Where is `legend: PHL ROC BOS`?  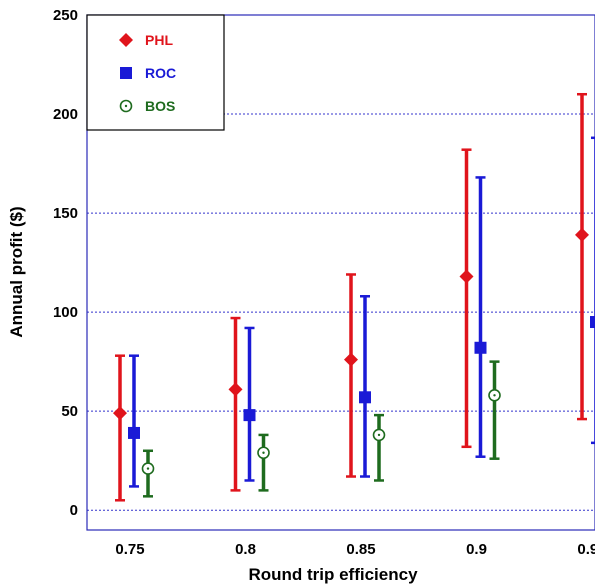
legend: PHL ROC BOS is located at coordinates (155, 72).